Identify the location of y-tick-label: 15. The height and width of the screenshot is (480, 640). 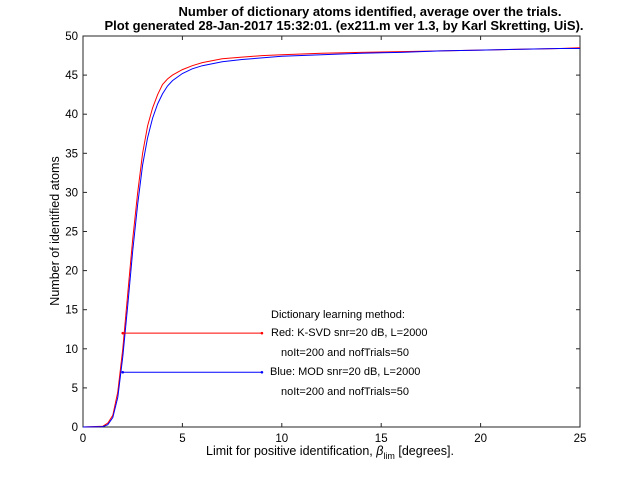
(71, 311).